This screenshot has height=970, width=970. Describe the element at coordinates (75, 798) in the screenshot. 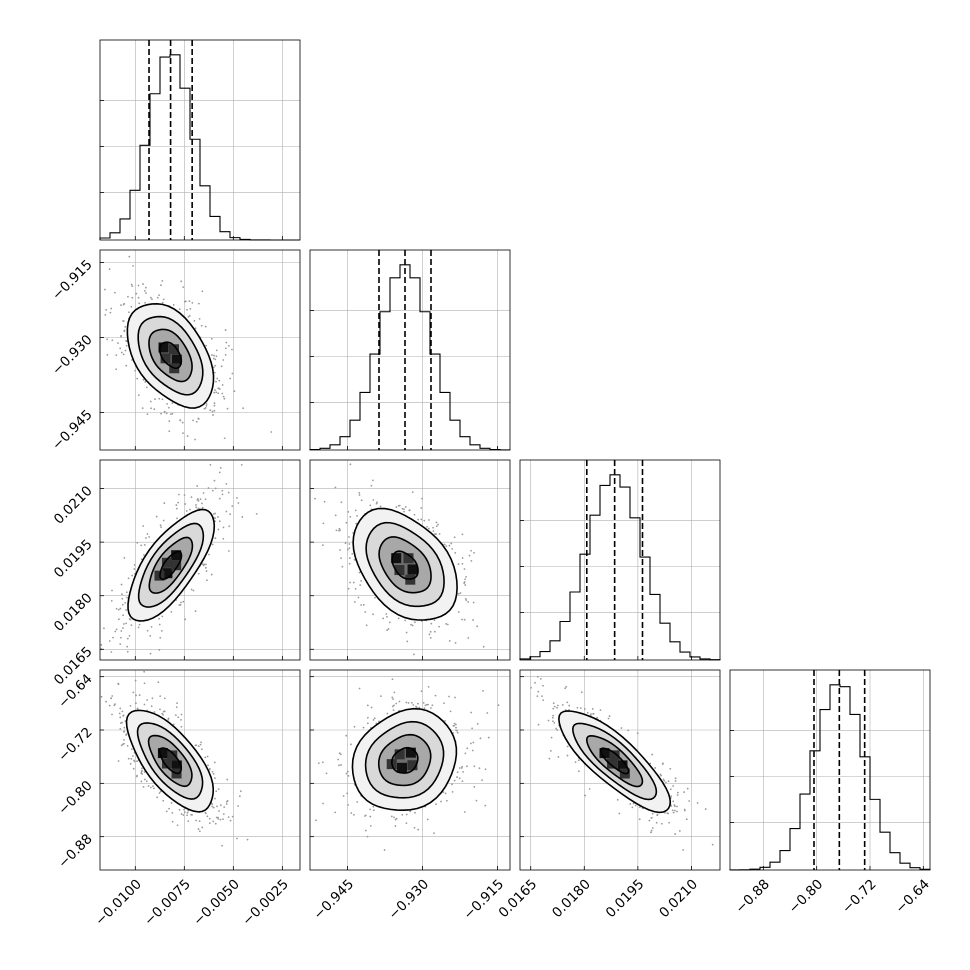

I see `y-tick-label: −0.80` at that location.